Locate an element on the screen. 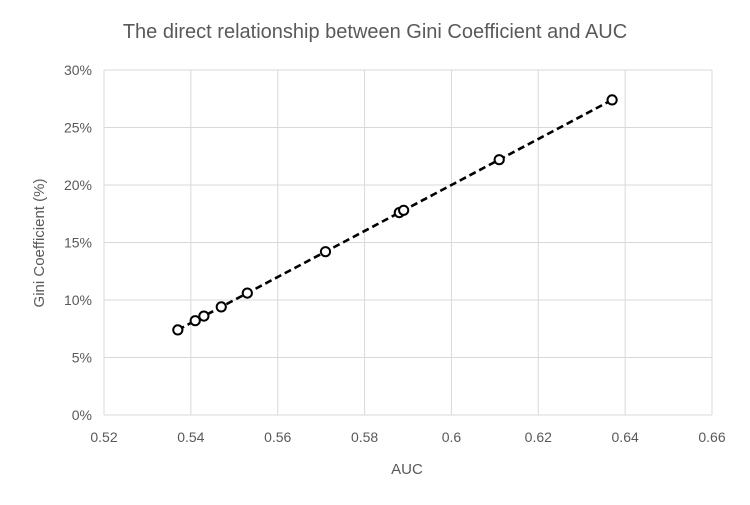 This screenshot has width=750, height=505. y-tick-label: 15% is located at coordinates (78, 243).